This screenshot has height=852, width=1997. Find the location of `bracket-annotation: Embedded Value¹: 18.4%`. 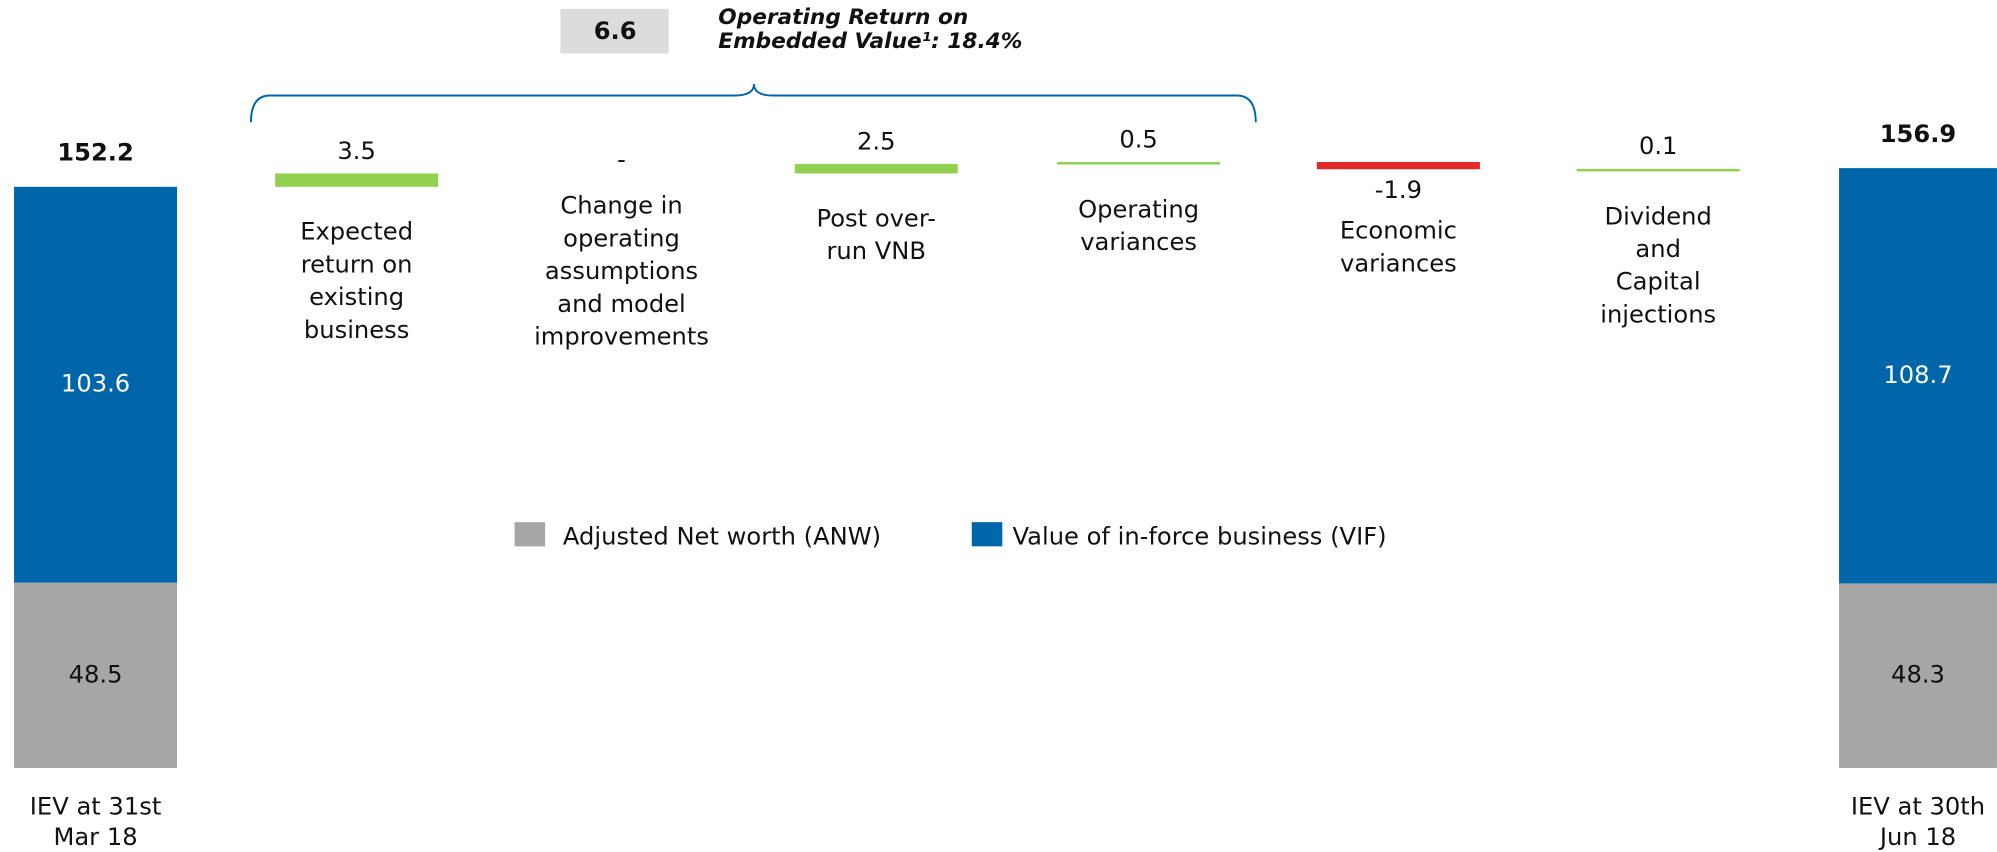

bracket-annotation: Embedded Value¹: 18.4% is located at coordinates (870, 41).